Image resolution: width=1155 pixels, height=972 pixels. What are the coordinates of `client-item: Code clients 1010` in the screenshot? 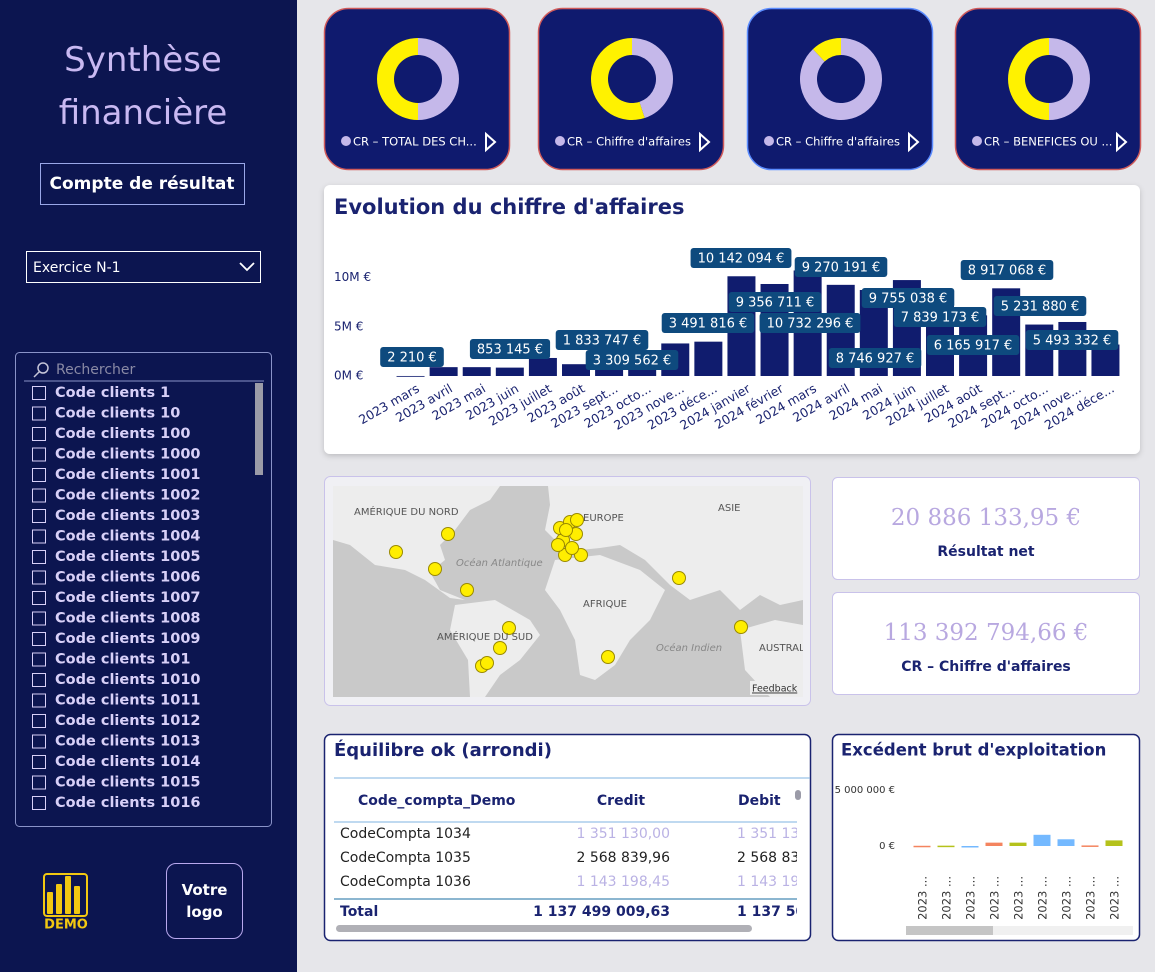 It's located at (128, 680).